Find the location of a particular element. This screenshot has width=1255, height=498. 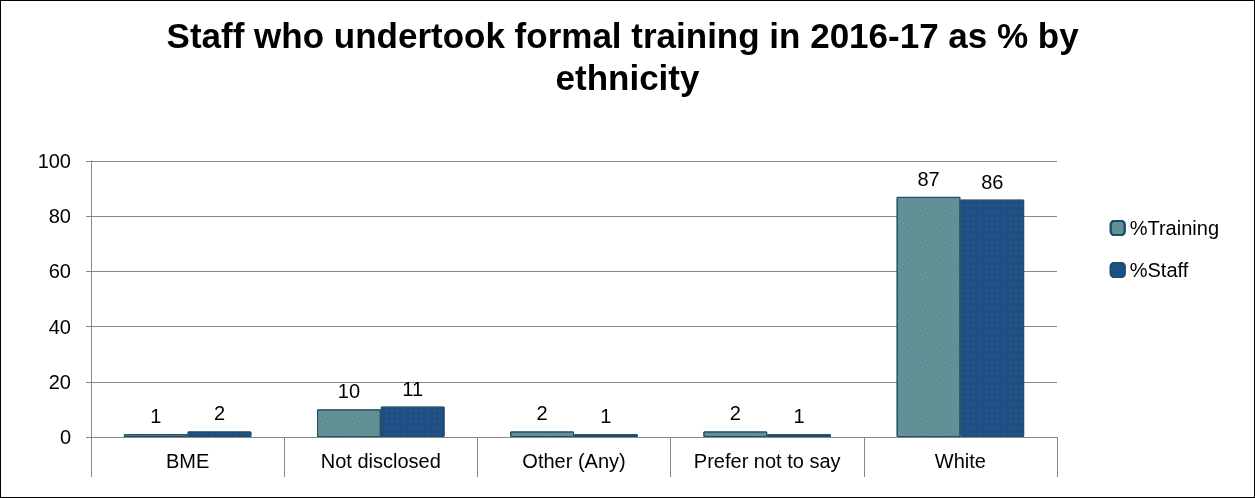

x-tick-label: Not disclosed is located at coordinates (380, 461).